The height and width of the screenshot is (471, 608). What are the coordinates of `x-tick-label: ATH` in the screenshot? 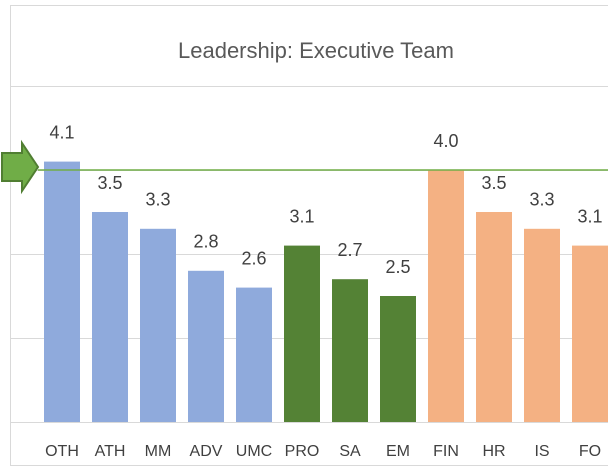 It's located at (110, 451).